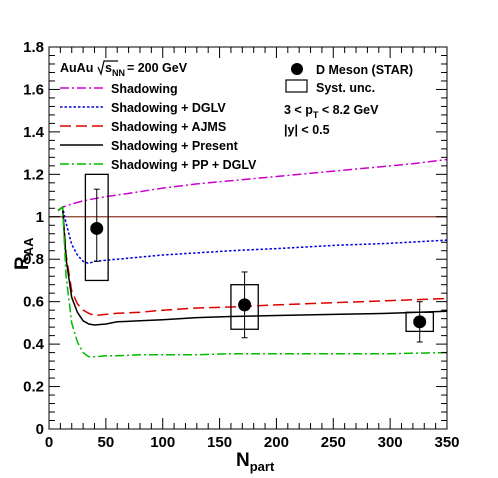 This screenshot has height=478, width=498. I want to click on x-tick-label: 200, so click(276, 442).